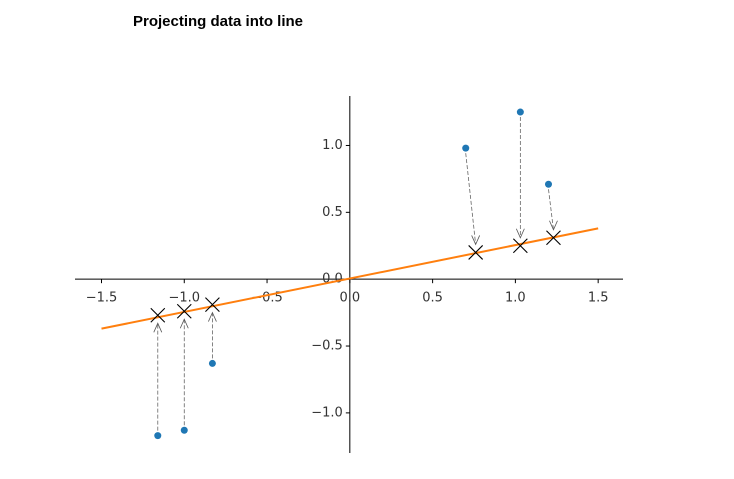 The image size is (734, 479). Describe the element at coordinates (327, 412) in the screenshot. I see `y-tick-label: −1.0` at that location.